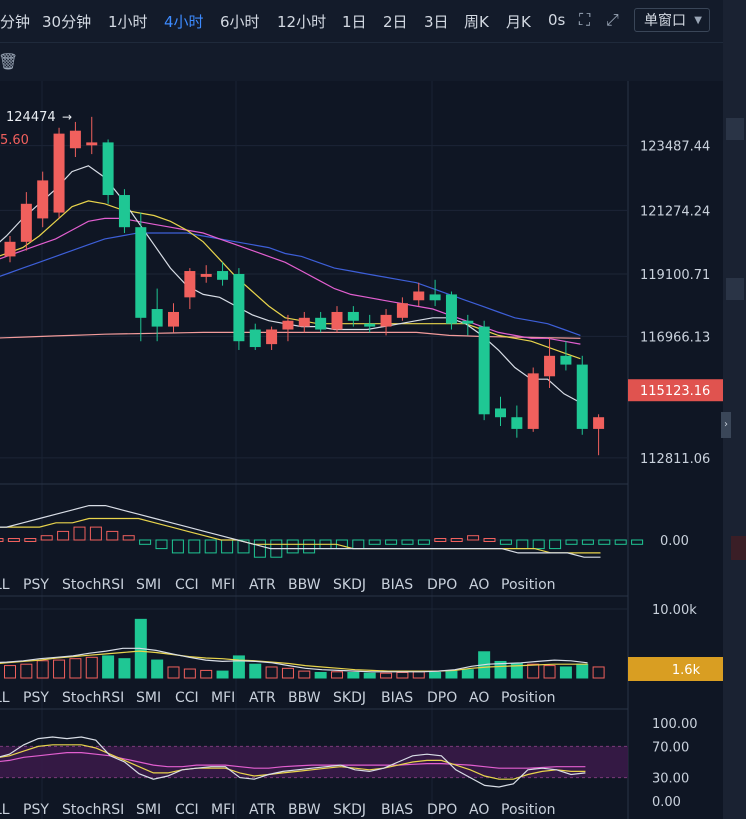  Describe the element at coordinates (672, 20) in the screenshot. I see `window-mode-select: 单窗口 ▼` at that location.